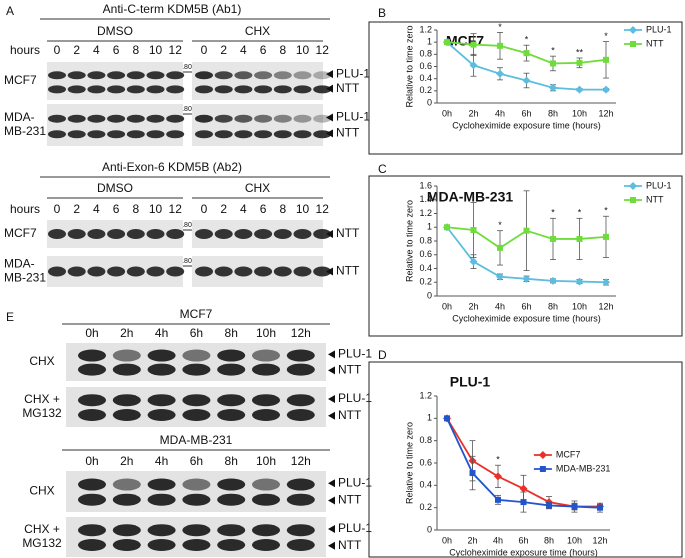 This screenshot has height=558, width=685. What do you see at coordinates (301, 333) in the screenshot?
I see `hour-label: 12h` at bounding box center [301, 333].